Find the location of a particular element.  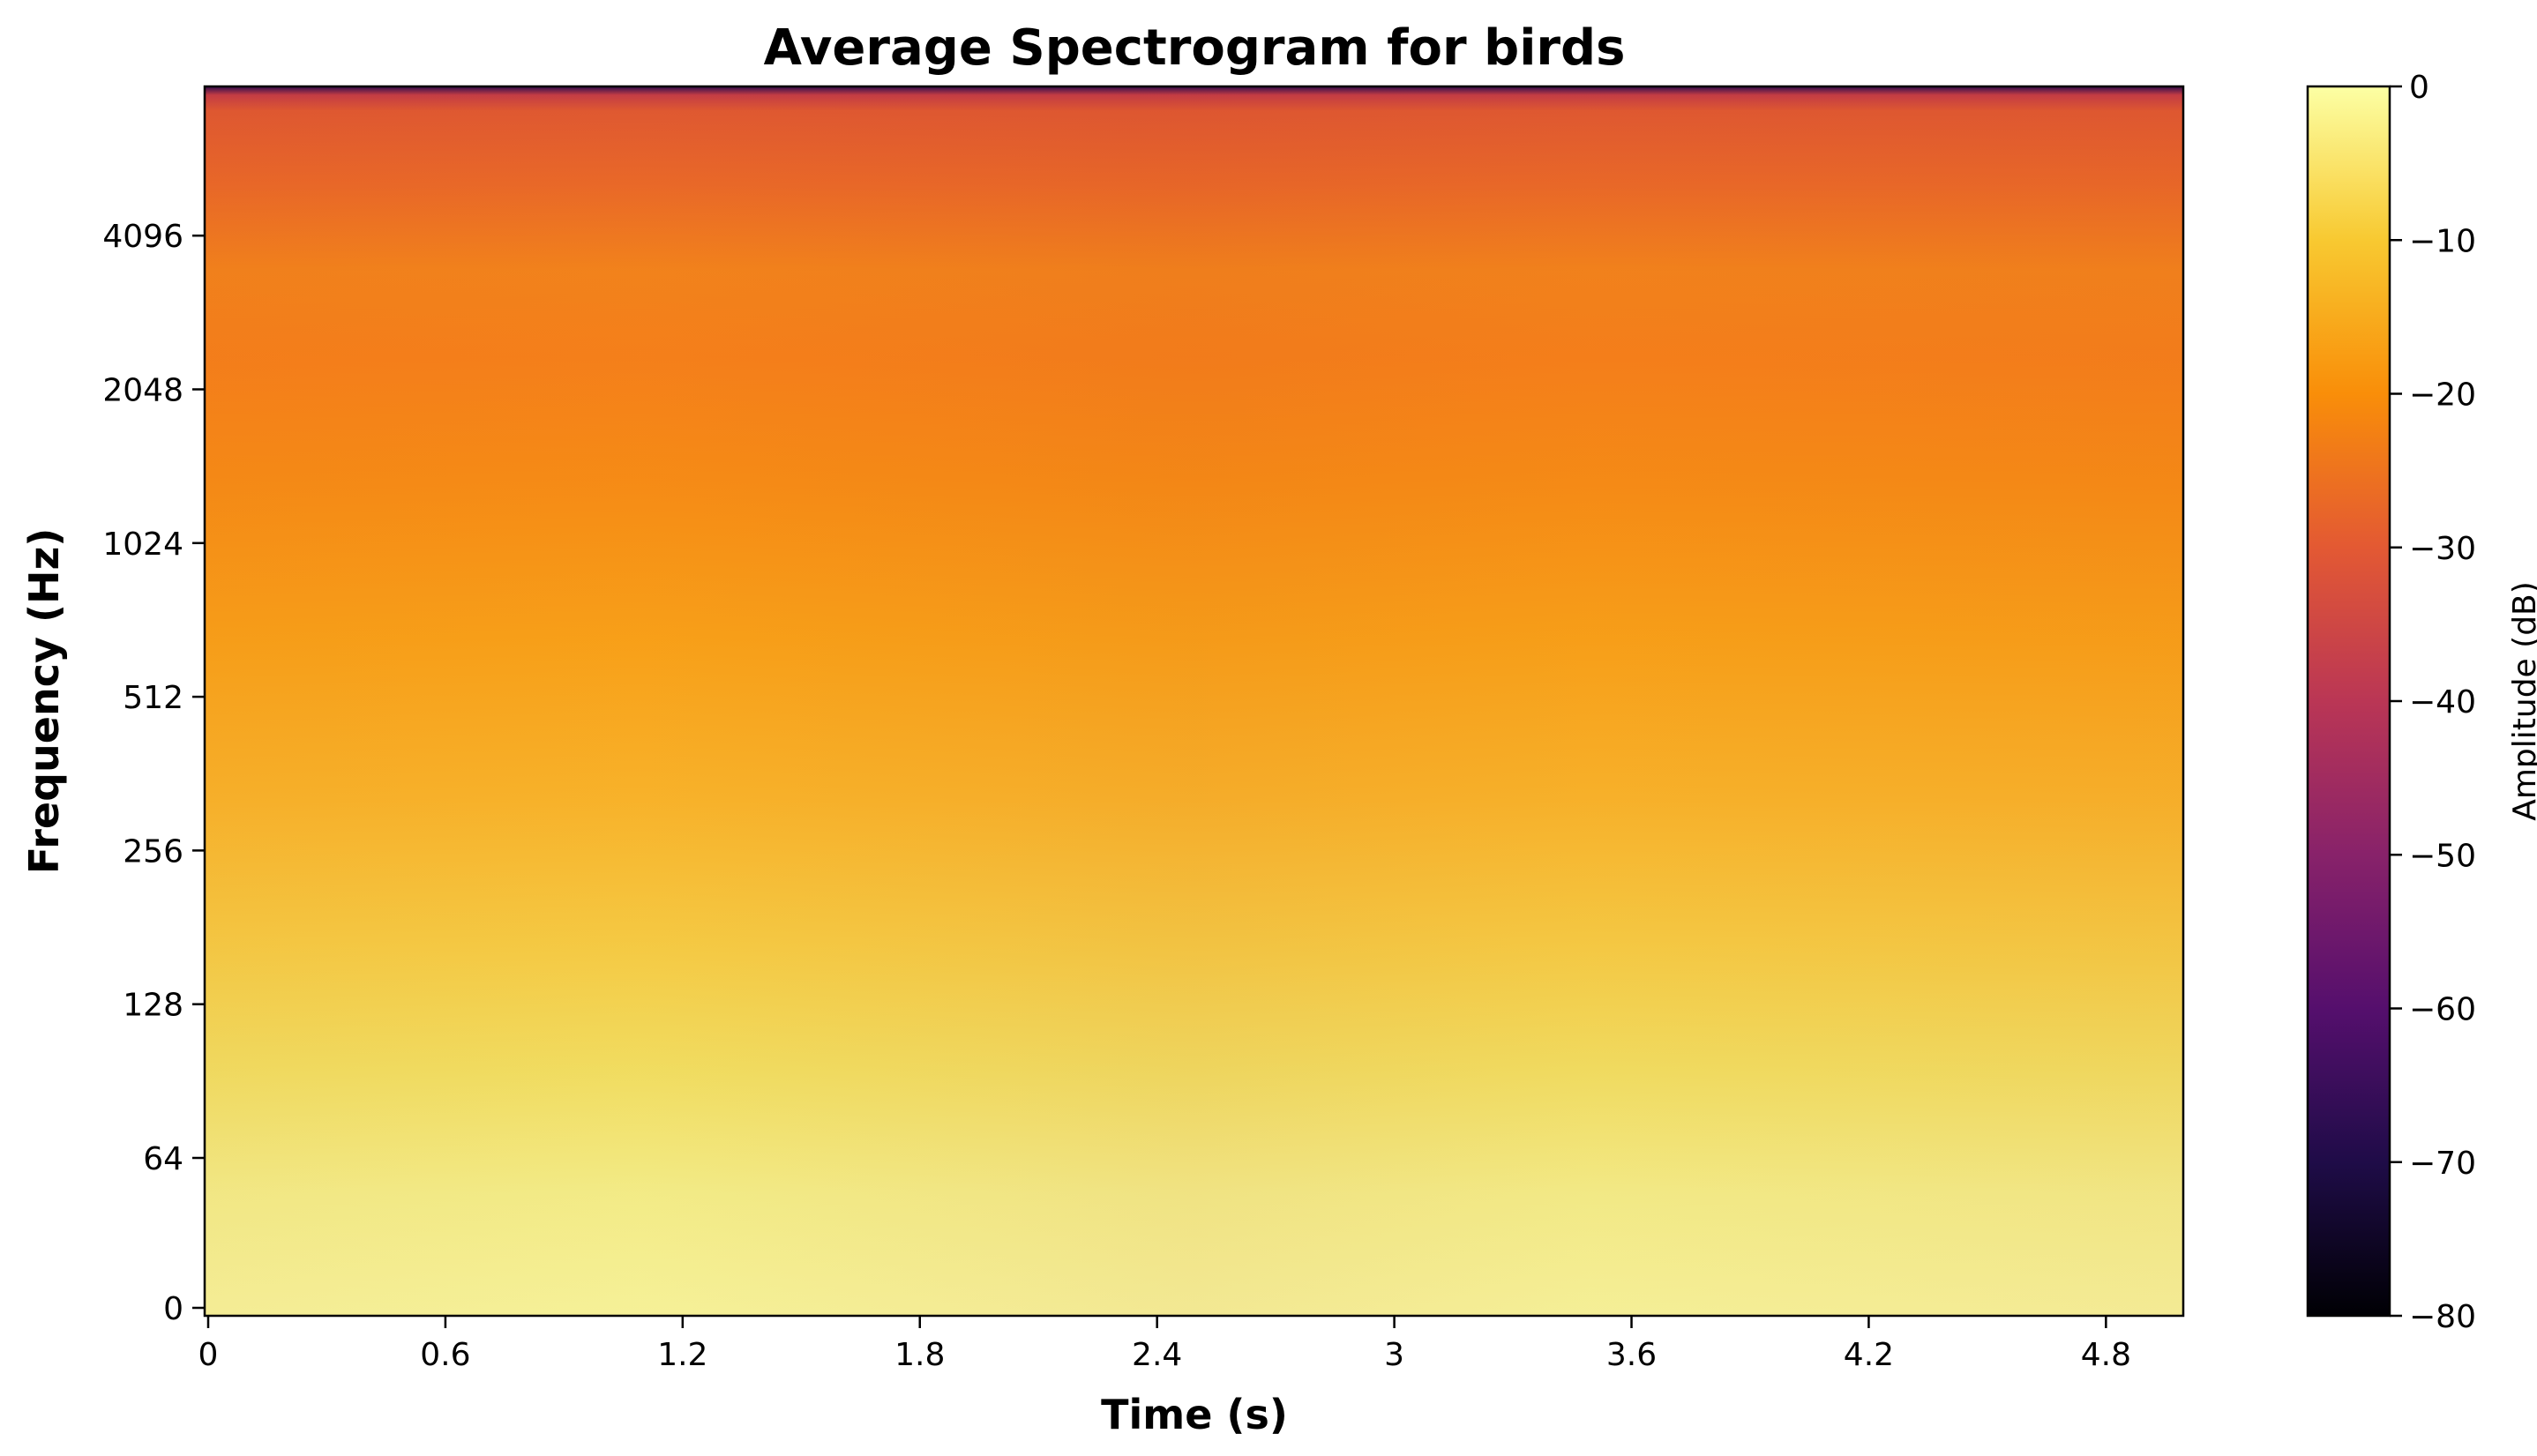

x-axis-ticks: 0 0.6 1.2 1.8 2.4 3 3.6 4.2 4.8 is located at coordinates (1164, 1344).